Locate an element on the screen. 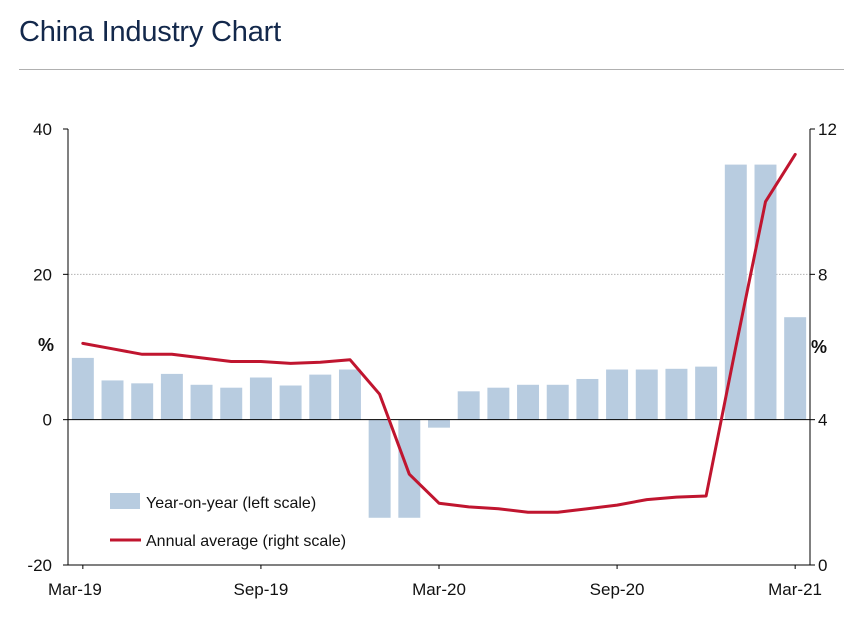 This screenshot has height=622, width=853. x-axis-tick-label: Mar-20 is located at coordinates (439, 589).